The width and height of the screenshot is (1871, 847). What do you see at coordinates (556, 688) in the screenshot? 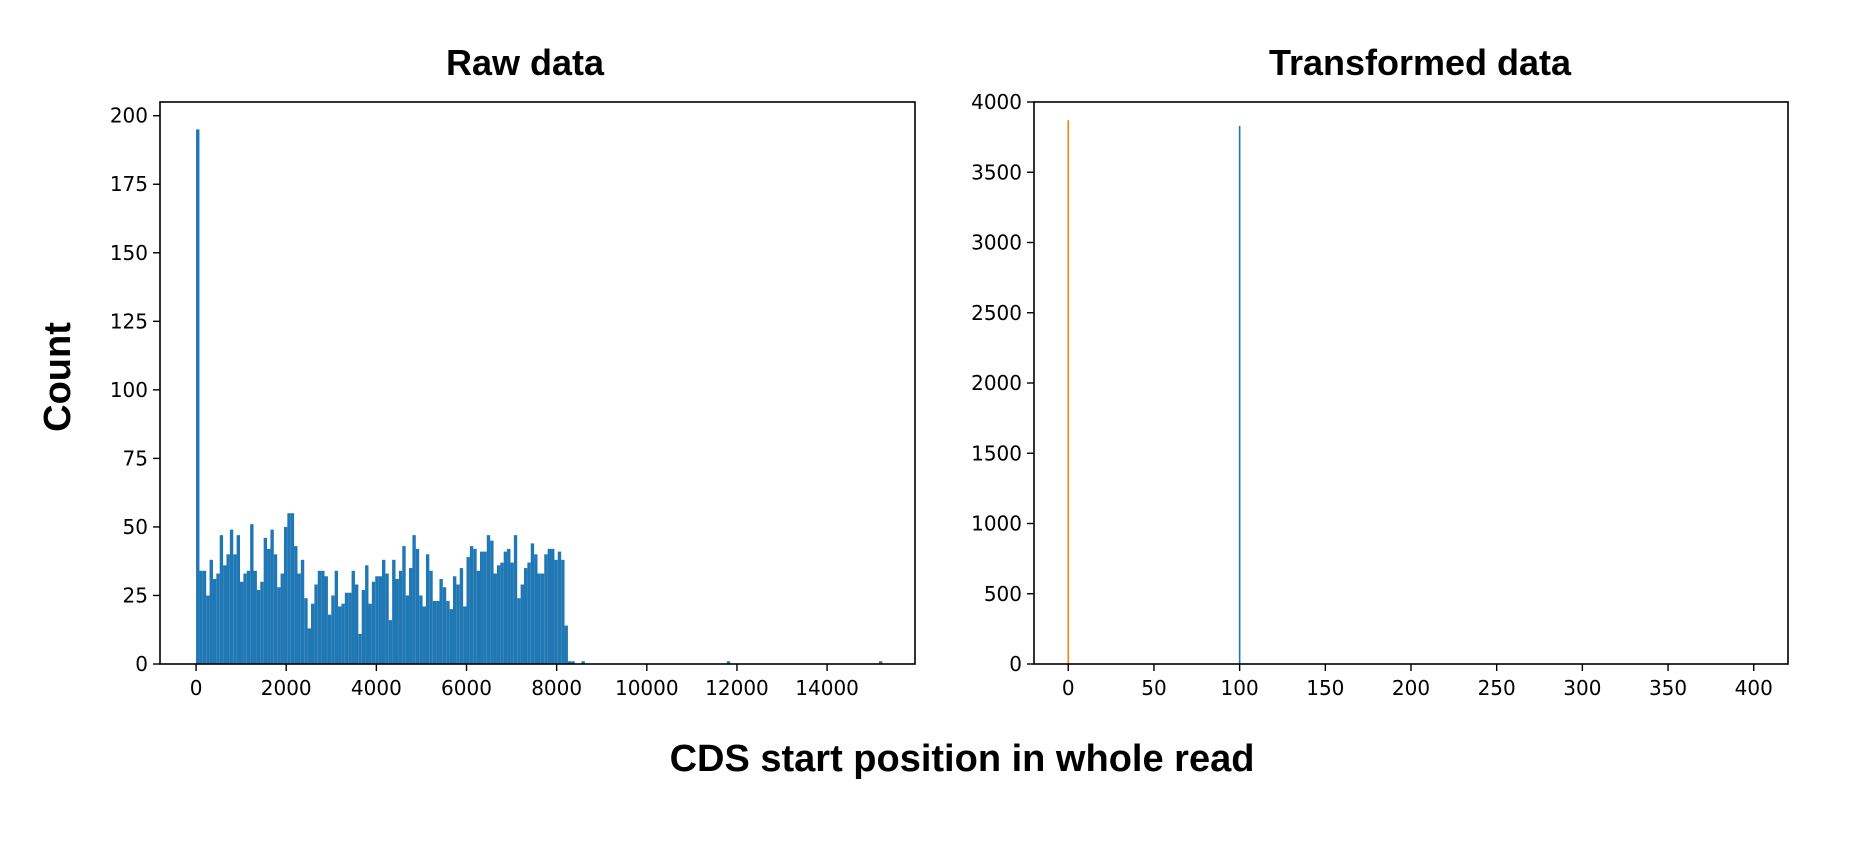
I see `x-tick-label: 8000` at bounding box center [556, 688].